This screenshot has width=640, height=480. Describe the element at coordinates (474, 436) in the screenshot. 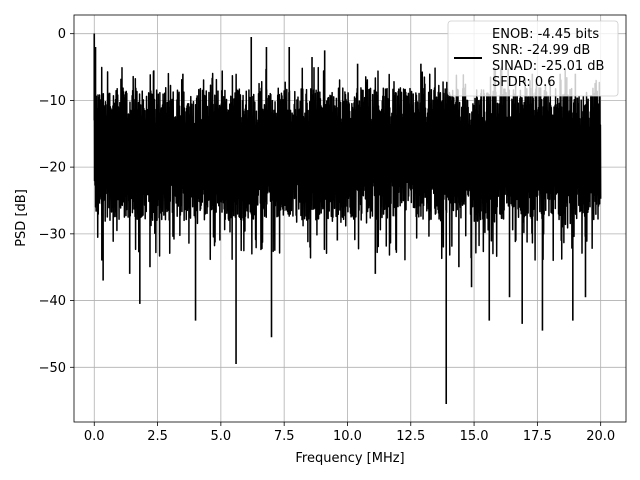

I see `x-tick-label: 15.0` at that location.